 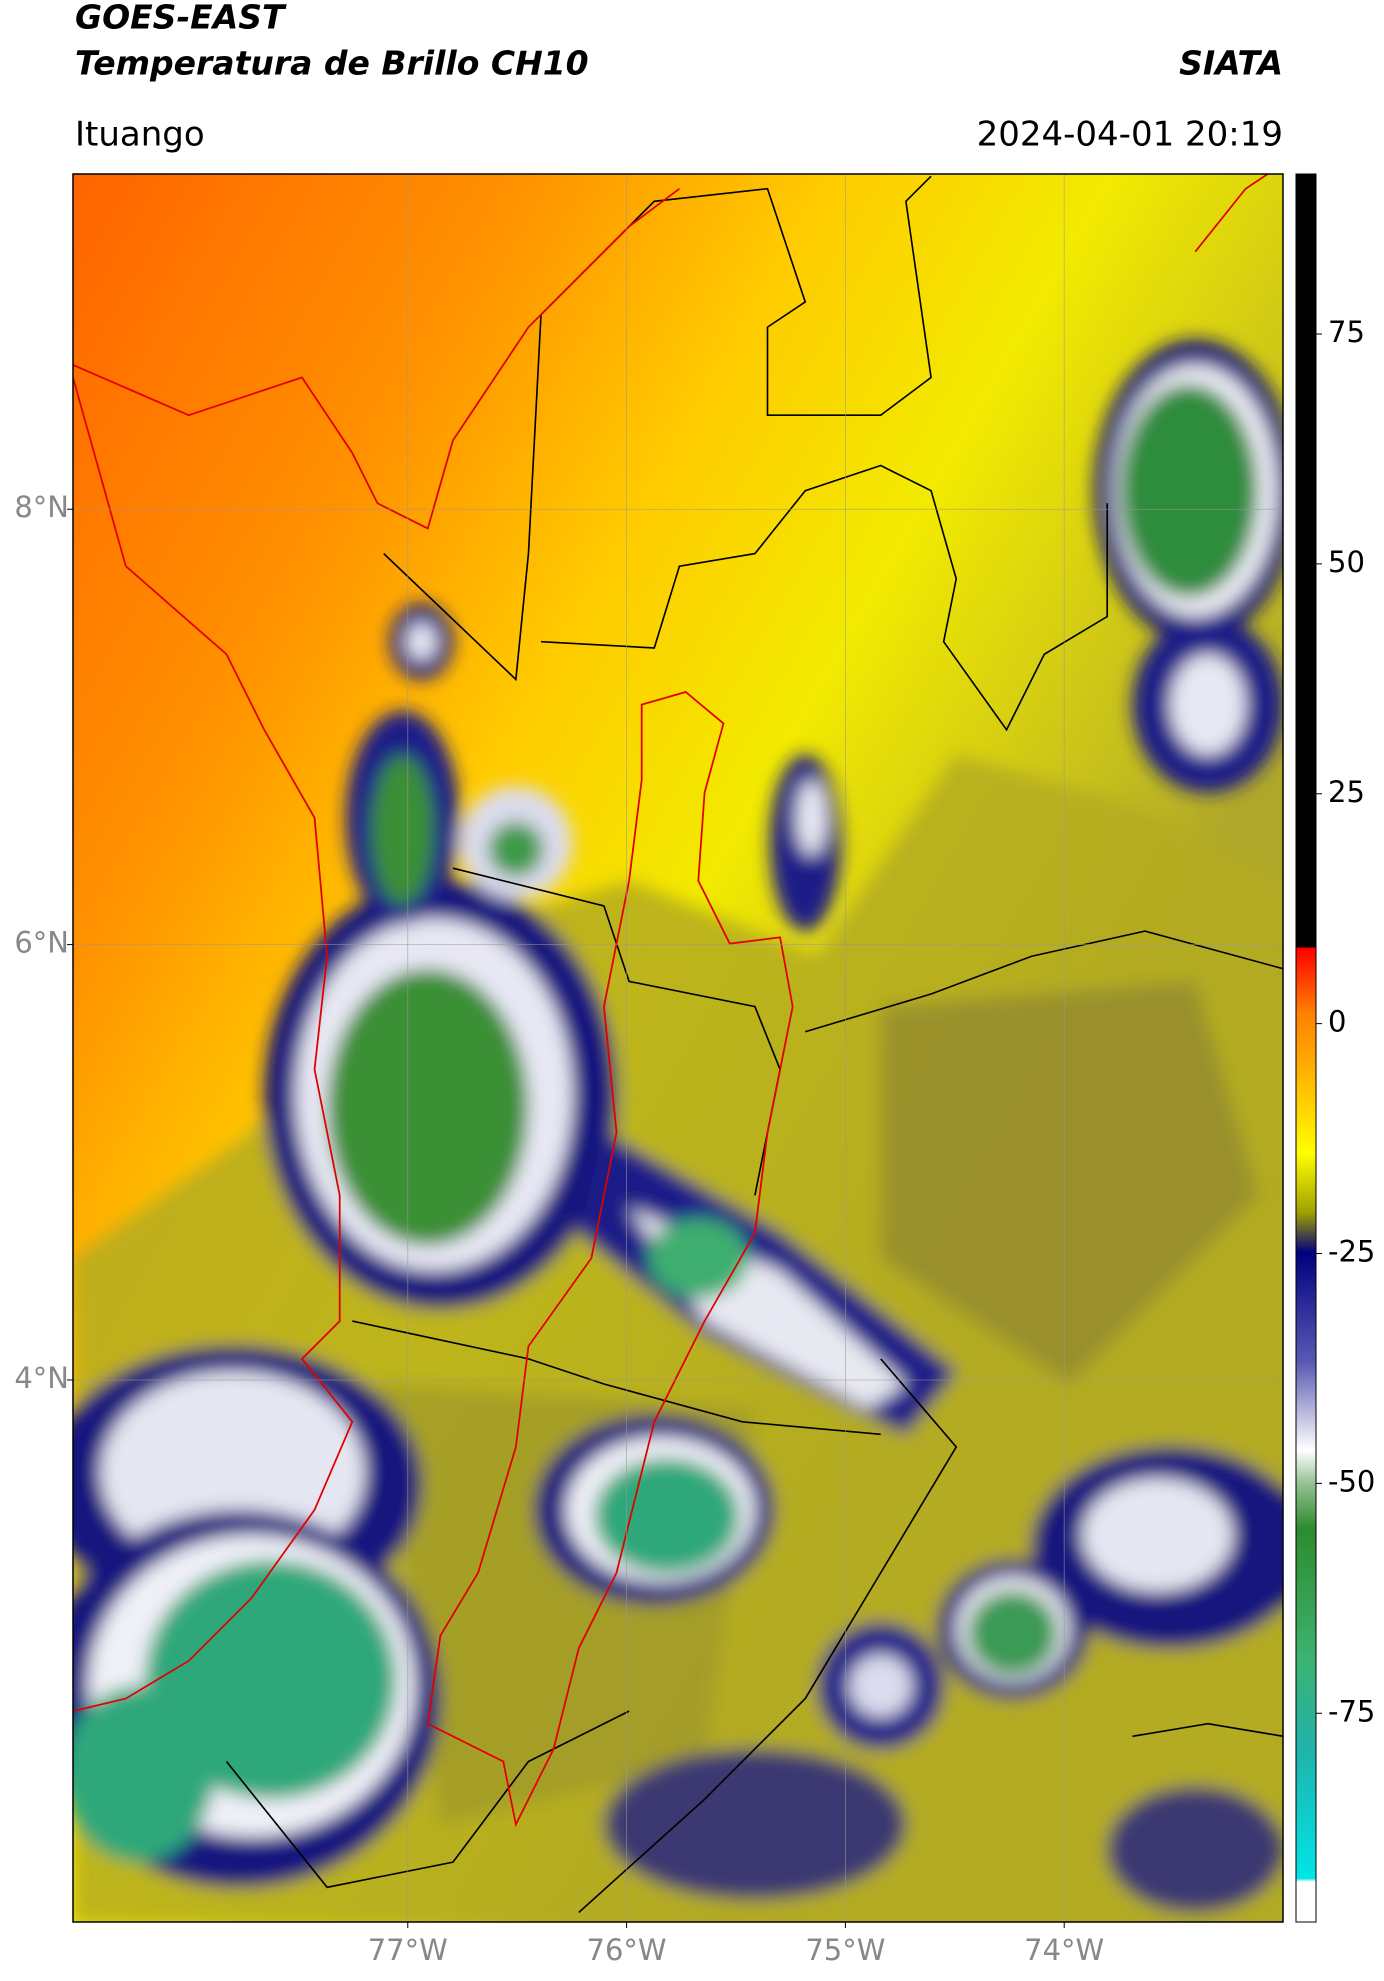 What do you see at coordinates (408, 1950) in the screenshot?
I see `x-tick-label: 77°W` at bounding box center [408, 1950].